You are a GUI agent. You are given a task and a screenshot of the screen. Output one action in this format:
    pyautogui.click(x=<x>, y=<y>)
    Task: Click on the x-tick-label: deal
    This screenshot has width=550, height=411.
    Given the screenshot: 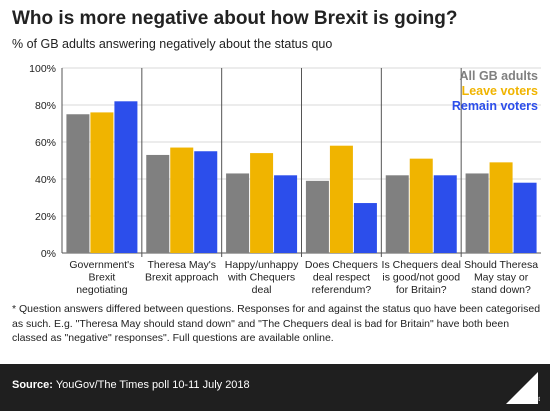 What is the action you would take?
    pyautogui.click(x=262, y=290)
    